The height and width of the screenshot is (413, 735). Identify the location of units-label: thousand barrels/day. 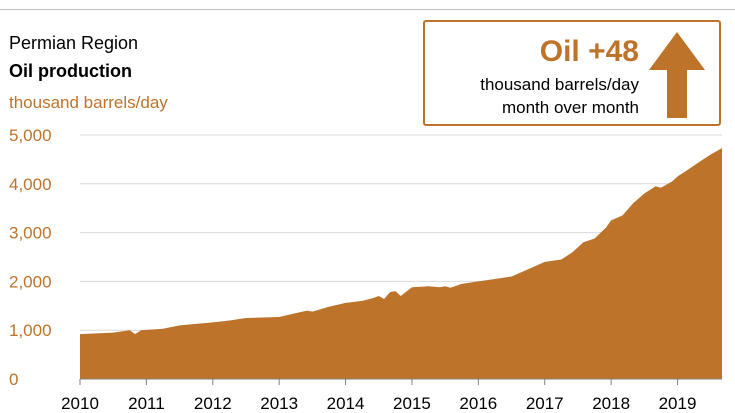
(88, 102).